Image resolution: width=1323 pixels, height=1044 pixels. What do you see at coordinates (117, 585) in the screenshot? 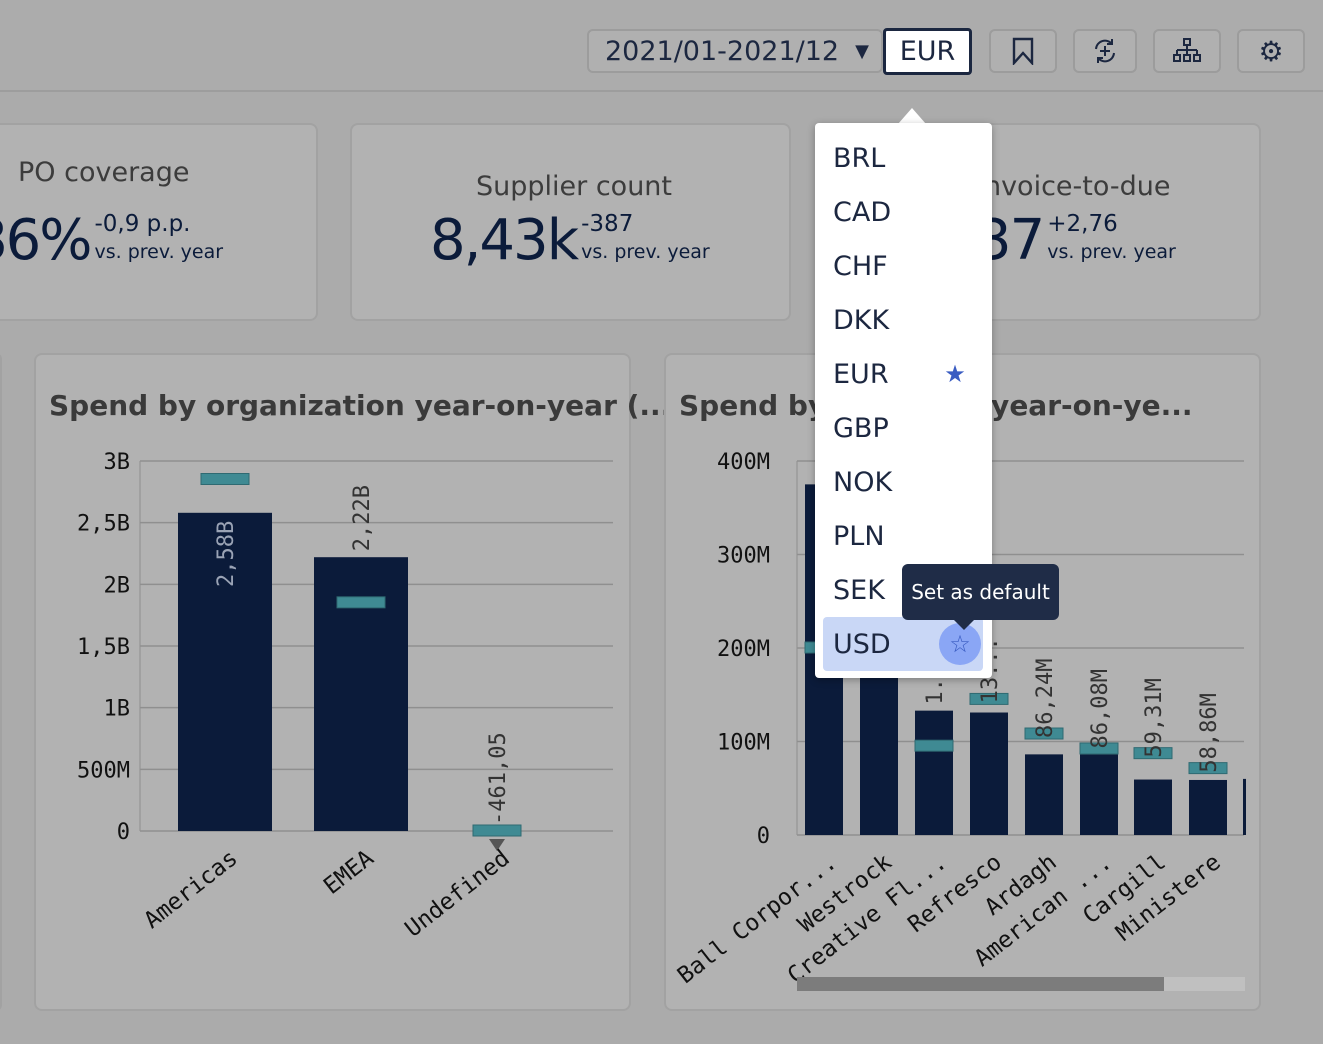
I see `y-tick-label: 2B` at bounding box center [117, 585].